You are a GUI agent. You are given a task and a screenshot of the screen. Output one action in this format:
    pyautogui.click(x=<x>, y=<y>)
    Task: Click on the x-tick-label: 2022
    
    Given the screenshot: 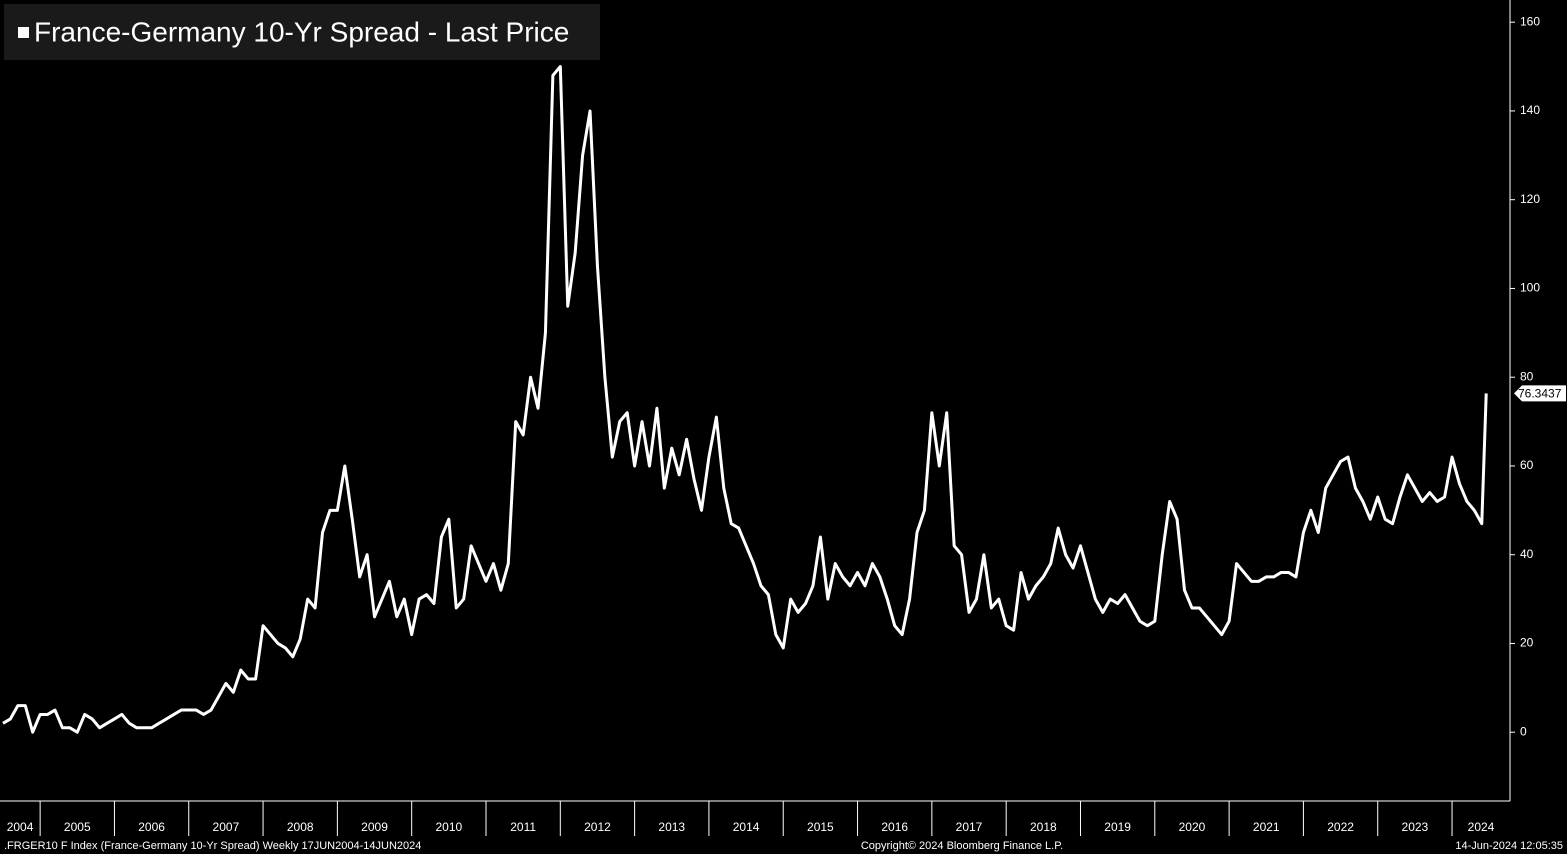 What is the action you would take?
    pyautogui.click(x=1340, y=827)
    